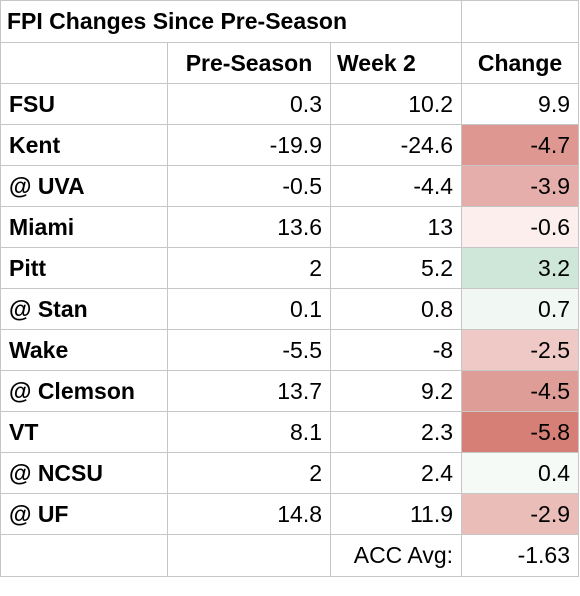 This screenshot has height=596, width=580. What do you see at coordinates (231, 21) in the screenshot?
I see `table-title: FPI Changes Since Pre-Season` at bounding box center [231, 21].